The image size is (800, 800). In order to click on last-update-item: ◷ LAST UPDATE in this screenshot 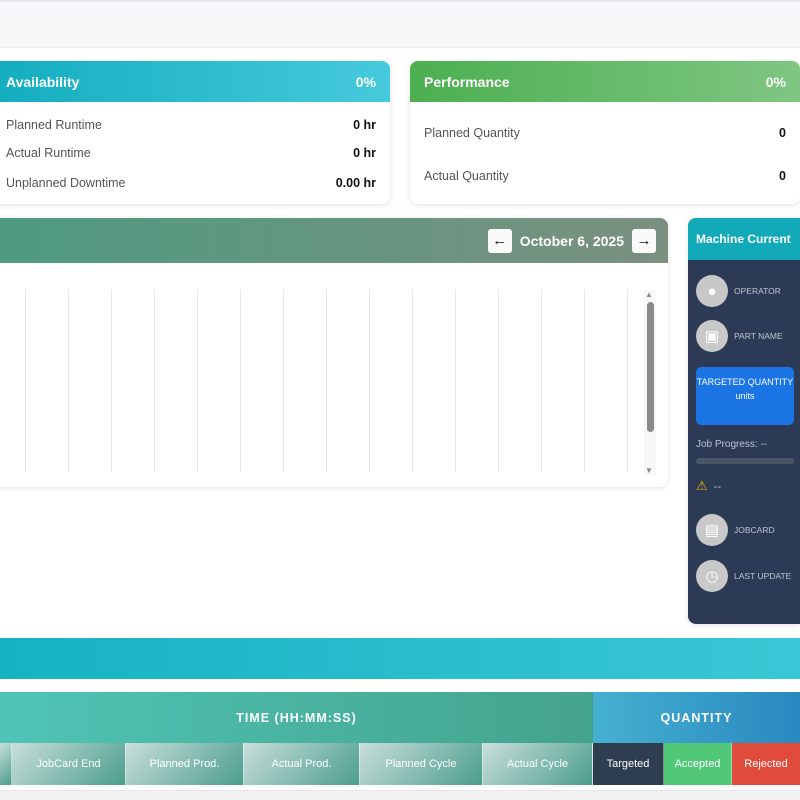, I will do `click(743, 576)`.